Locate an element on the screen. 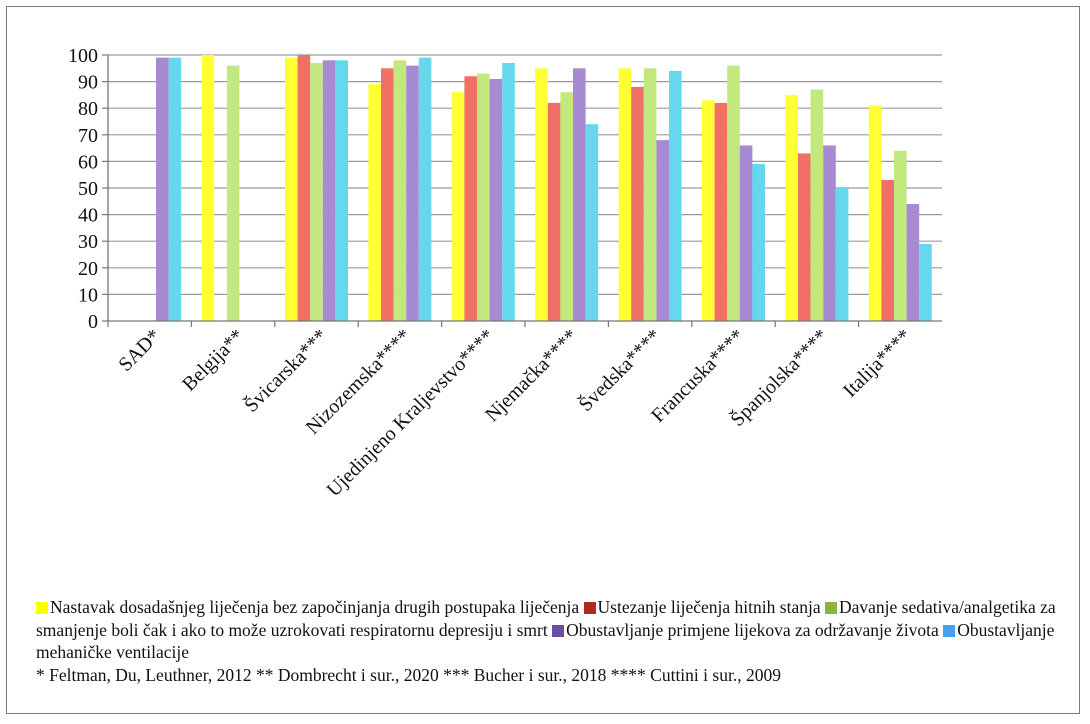 The height and width of the screenshot is (724, 1090). y-tick-label: 90 is located at coordinates (88, 83).